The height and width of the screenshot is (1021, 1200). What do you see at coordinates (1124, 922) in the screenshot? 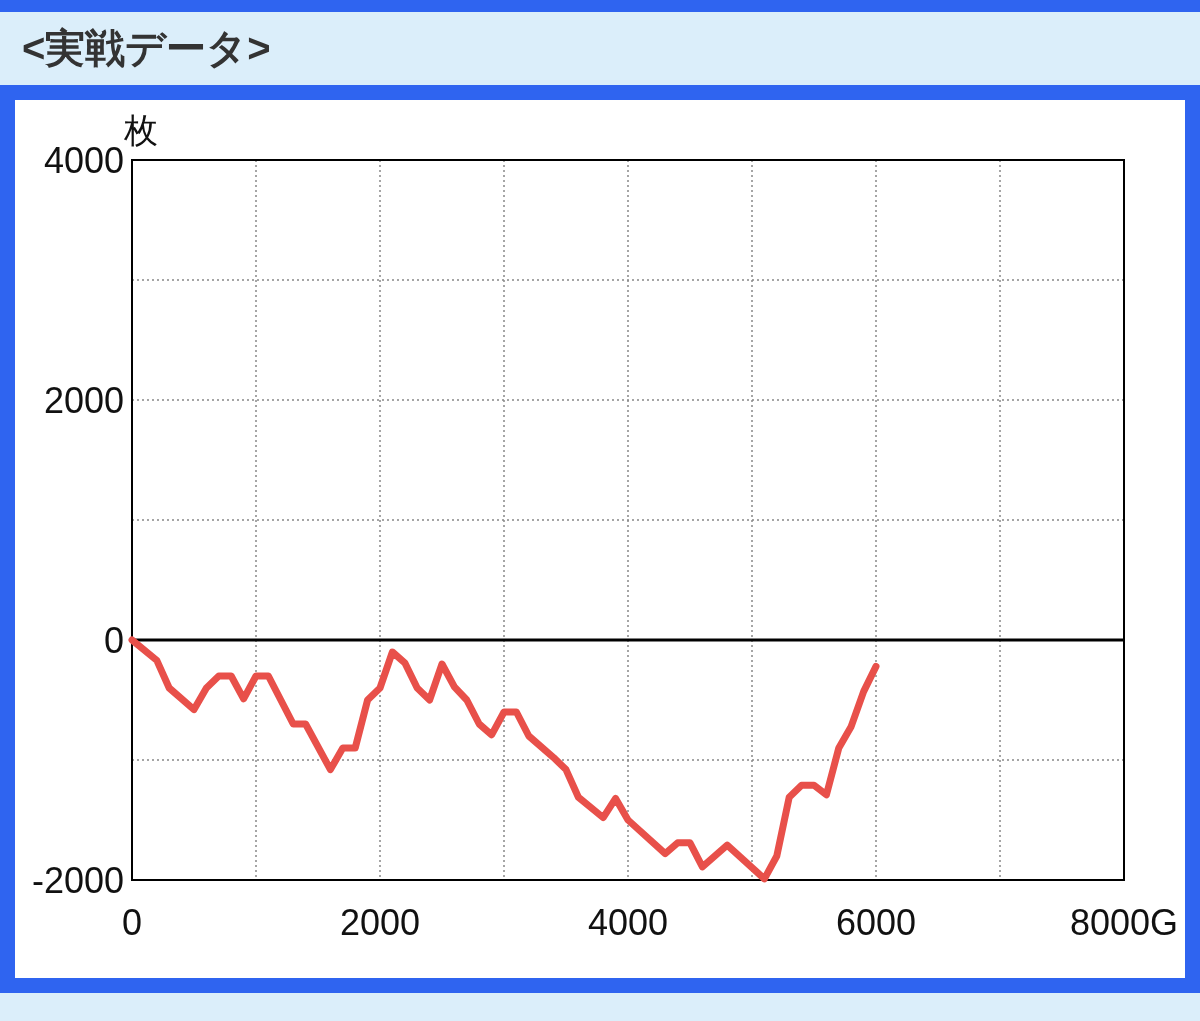
I see `x-tick-label: 8000G` at bounding box center [1124, 922].